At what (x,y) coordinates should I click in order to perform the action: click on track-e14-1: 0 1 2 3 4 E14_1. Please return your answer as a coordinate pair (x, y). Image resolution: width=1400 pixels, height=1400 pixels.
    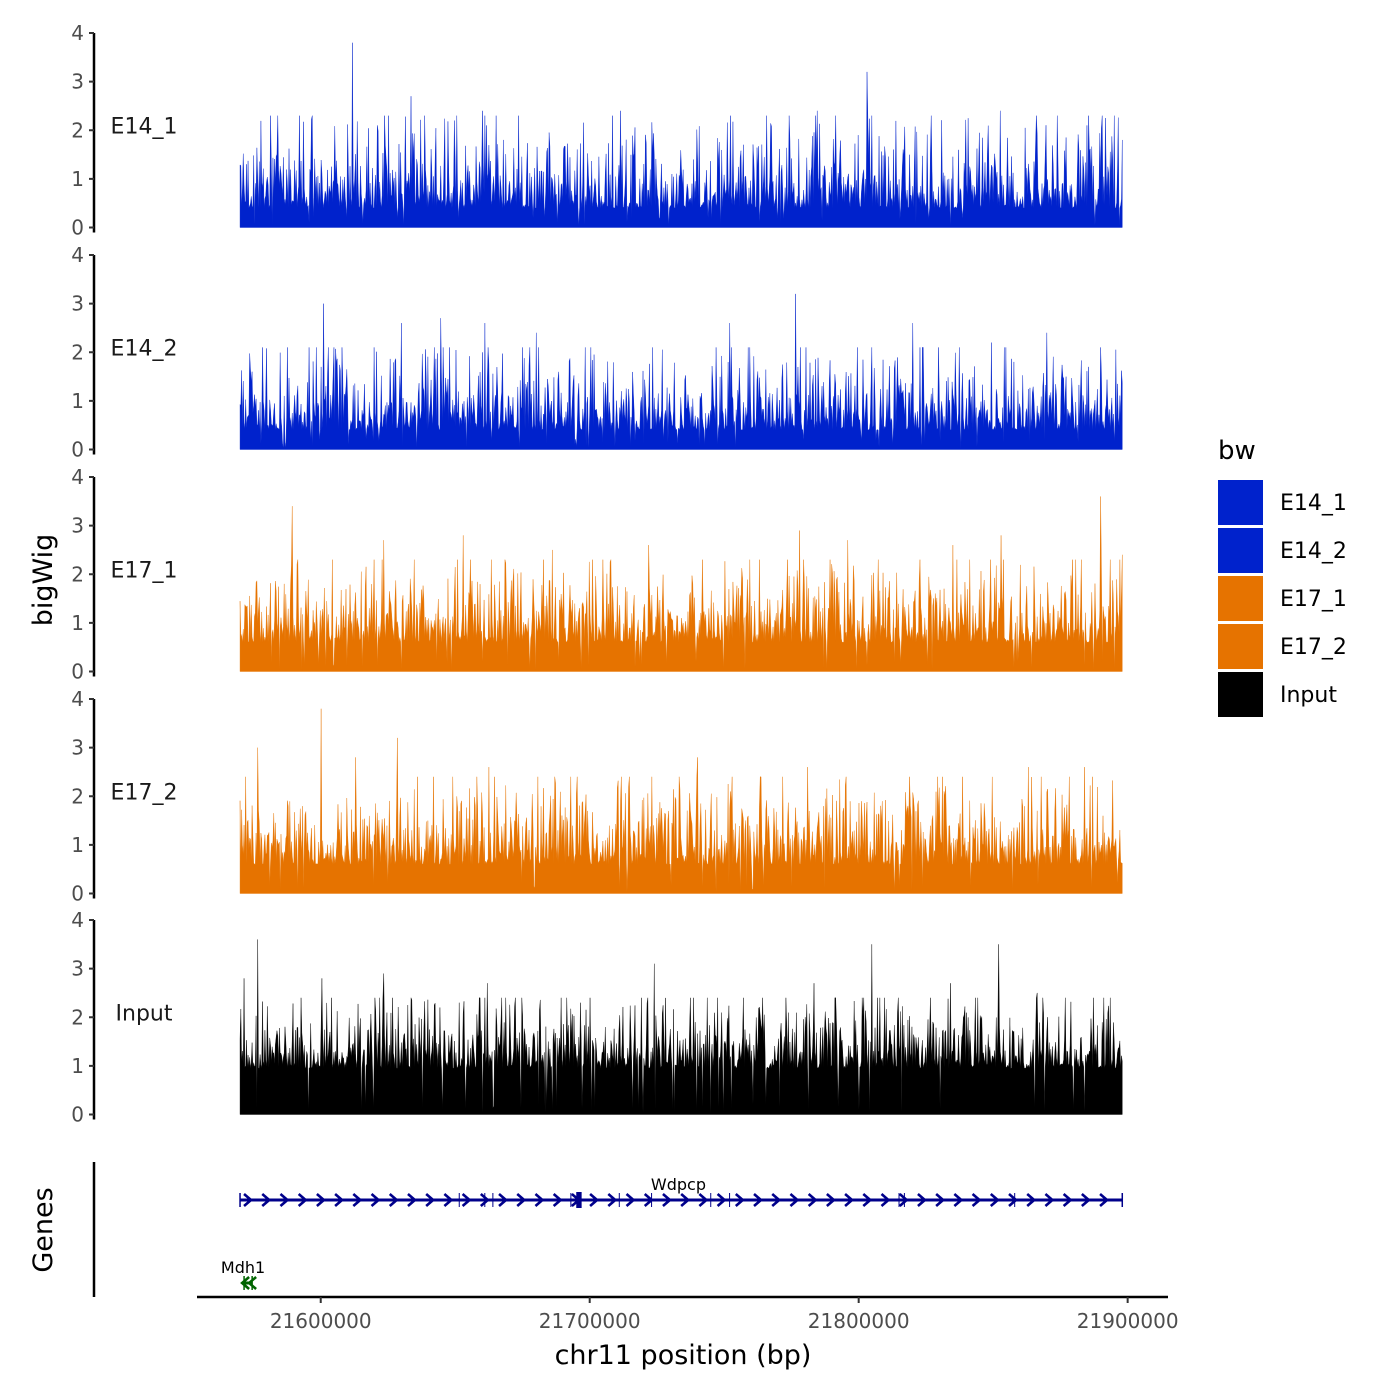
    Looking at the image, I should click on (597, 130).